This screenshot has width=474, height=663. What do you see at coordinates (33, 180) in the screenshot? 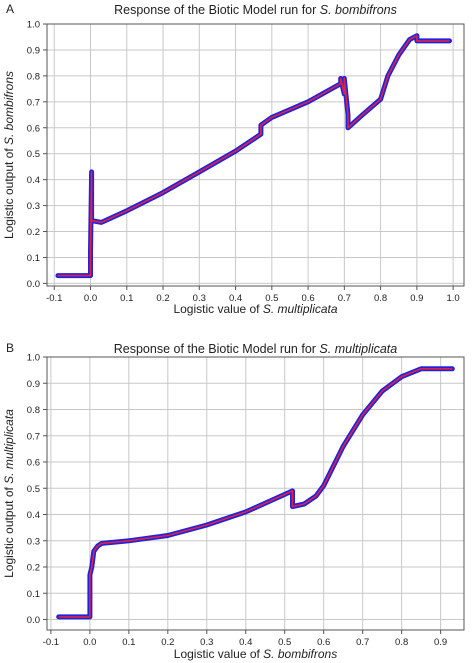
I see `panel-a-y-tick-label: 0.4` at bounding box center [33, 180].